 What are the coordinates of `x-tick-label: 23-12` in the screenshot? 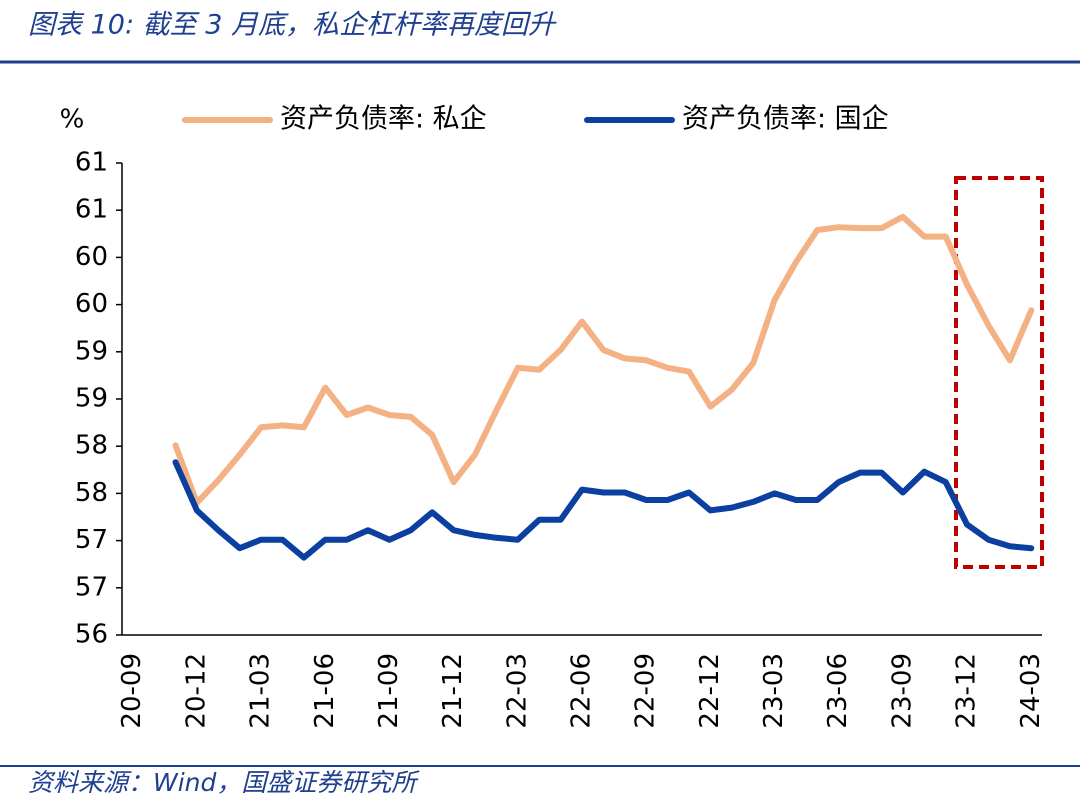 It's located at (967, 691).